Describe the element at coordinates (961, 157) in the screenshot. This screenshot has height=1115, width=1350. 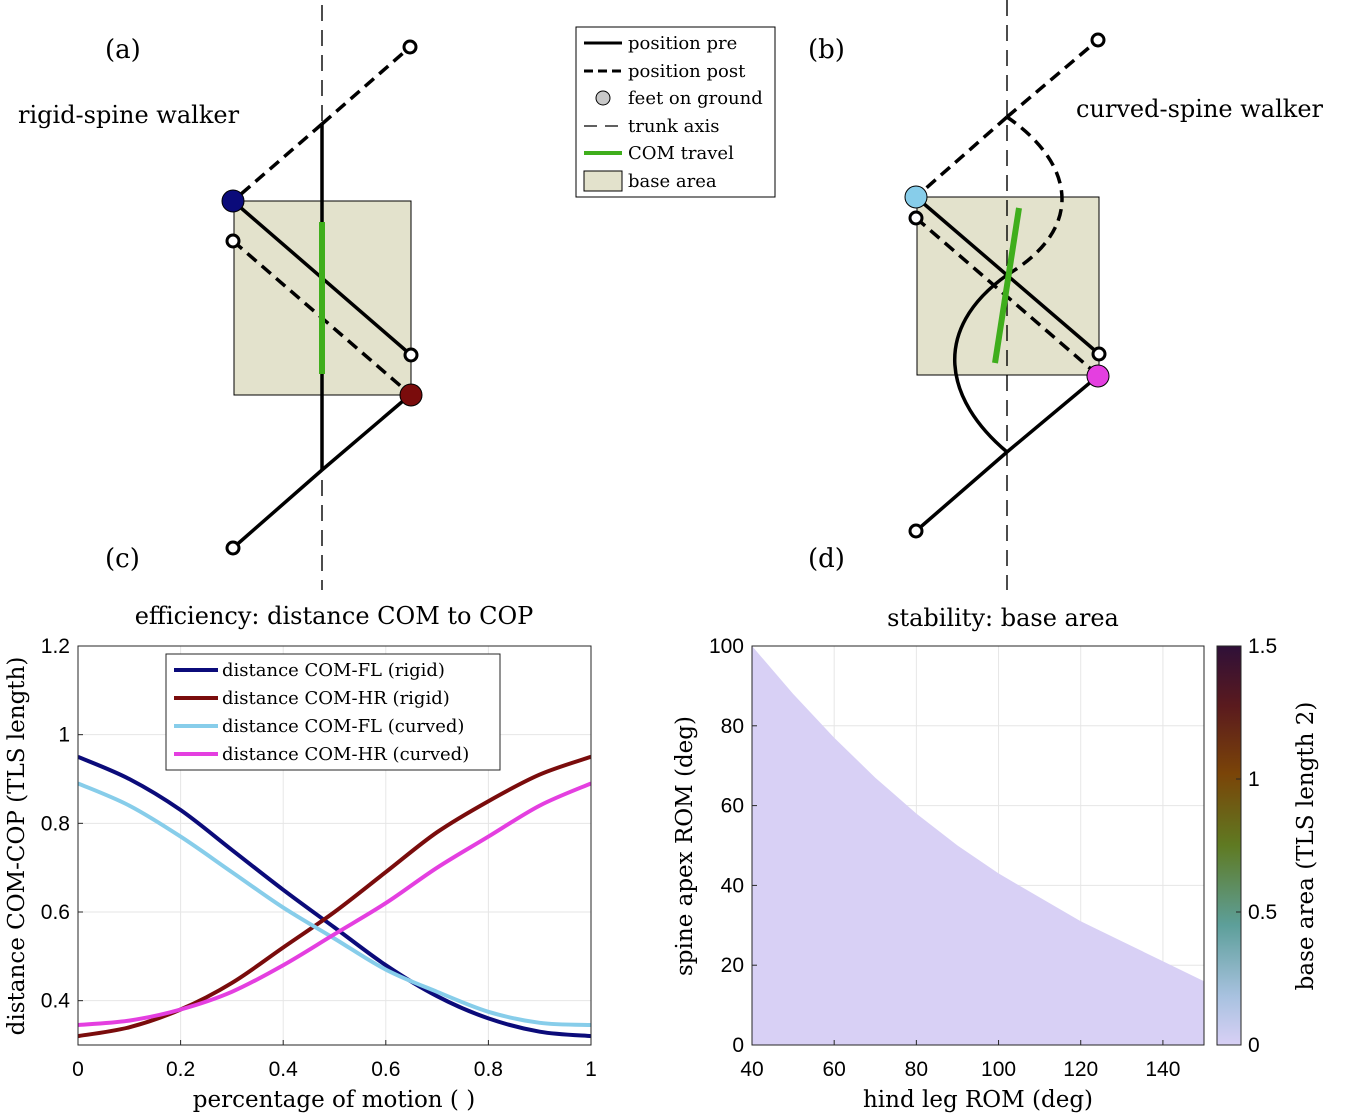
I see `front-left-leg-post-b` at that location.